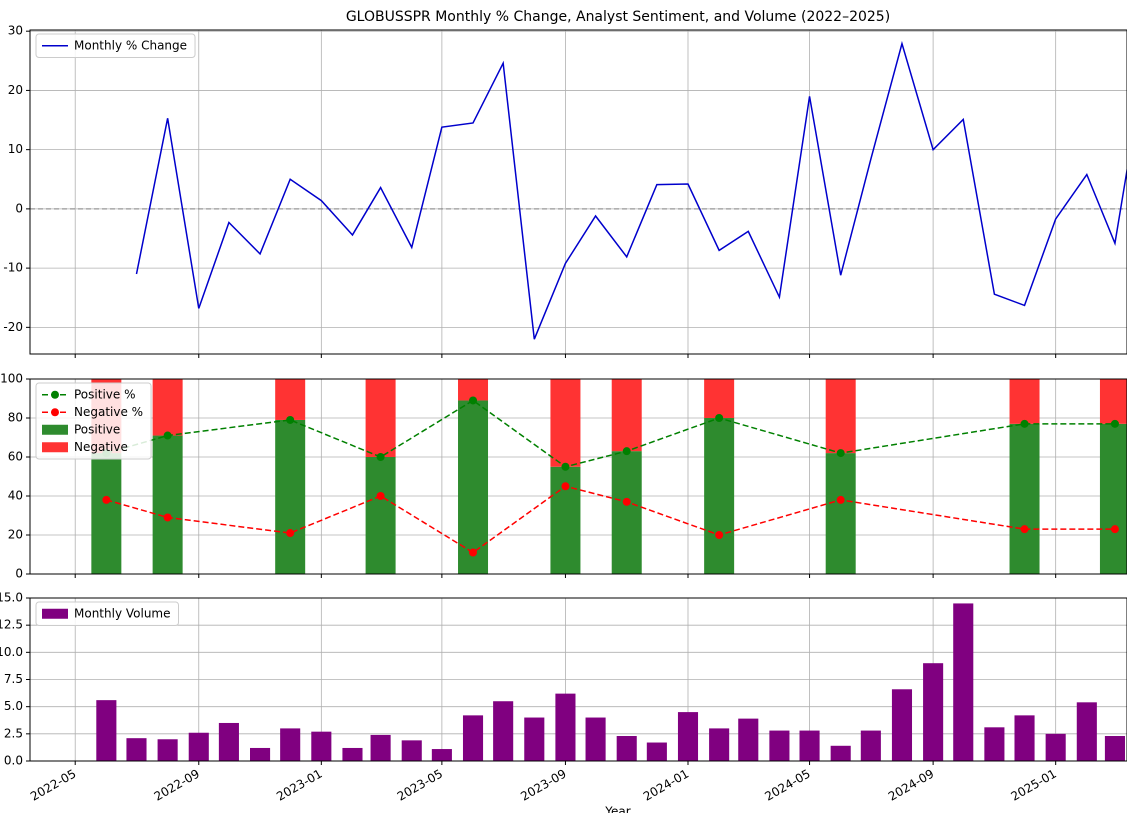 Image resolution: width=1127 pixels, height=813 pixels. What do you see at coordinates (787, 785) in the screenshot?
I see `x-tick-label: 2024-05` at bounding box center [787, 785].